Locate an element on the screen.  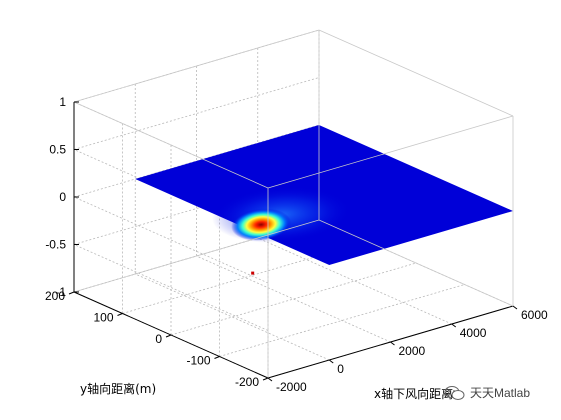
y-tick-label: -100 is located at coordinates (198, 361).